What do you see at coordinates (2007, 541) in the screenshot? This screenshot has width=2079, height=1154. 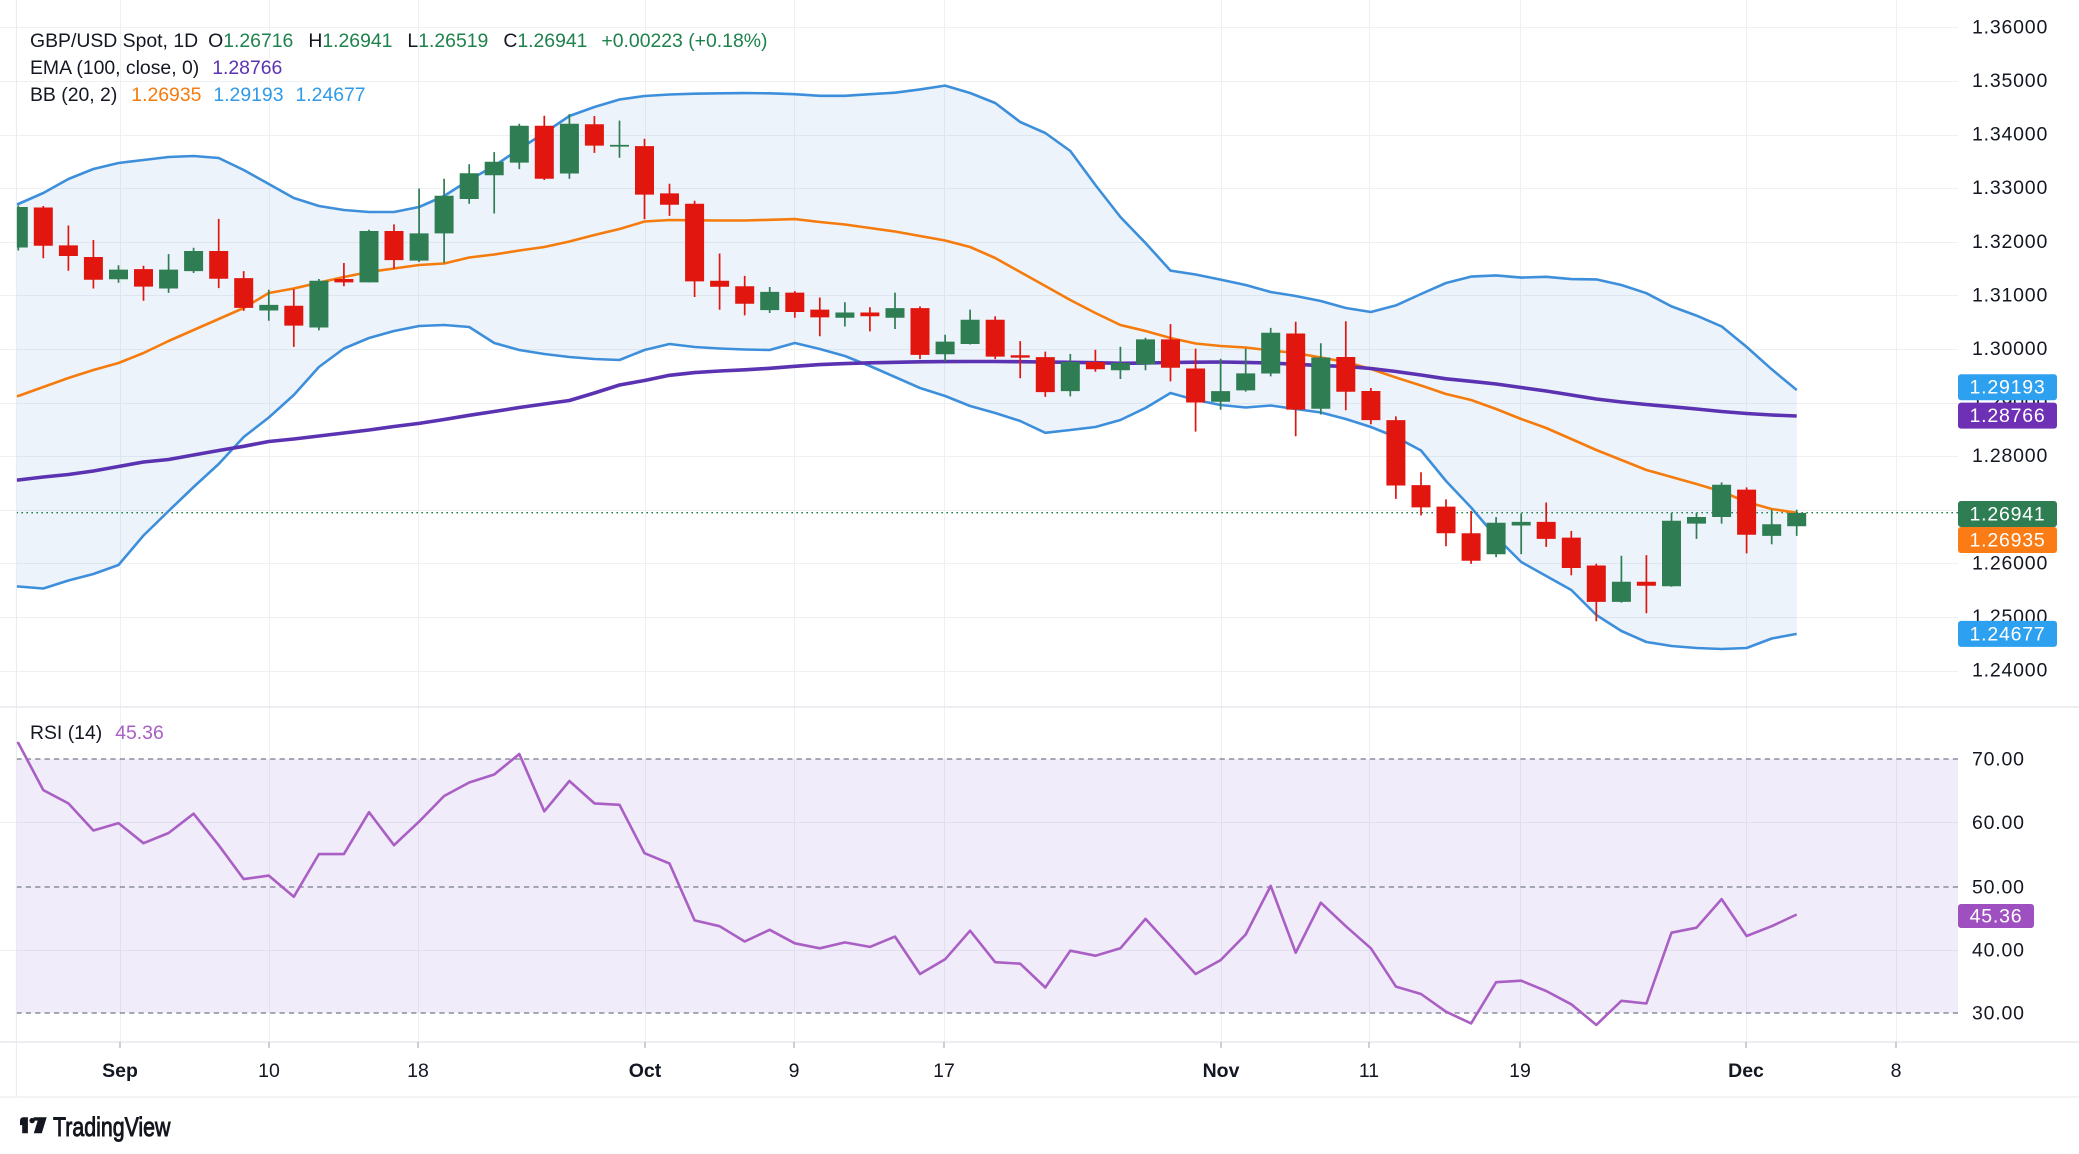 I see `svg-text: 1.26935` at bounding box center [2007, 541].